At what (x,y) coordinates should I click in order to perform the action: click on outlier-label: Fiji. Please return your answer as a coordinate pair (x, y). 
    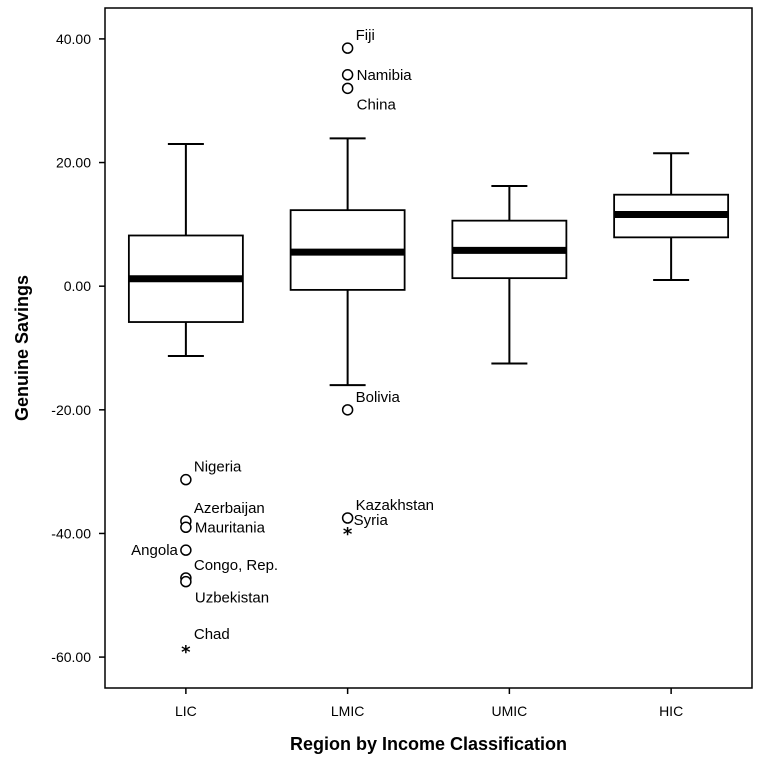
    Looking at the image, I should click on (365, 35).